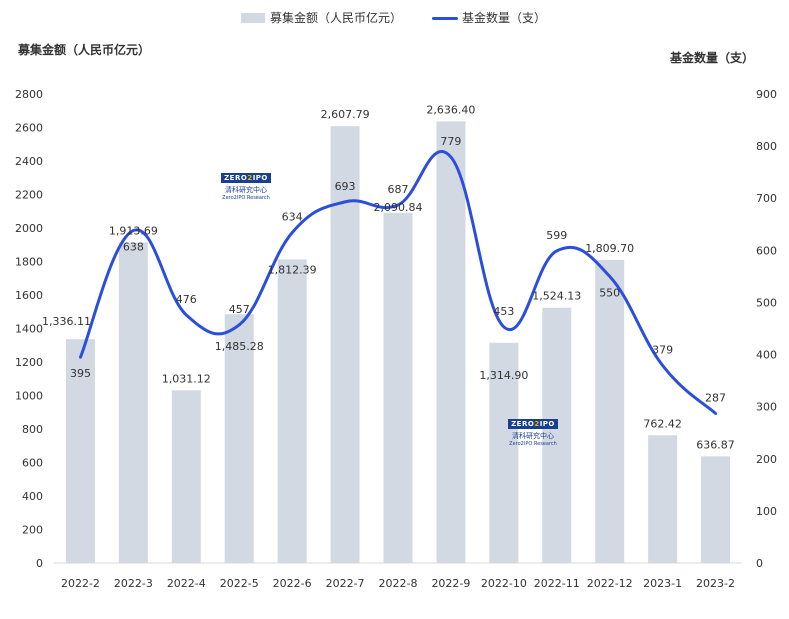  What do you see at coordinates (766, 198) in the screenshot?
I see `y-right-tick-label: 700` at bounding box center [766, 198].